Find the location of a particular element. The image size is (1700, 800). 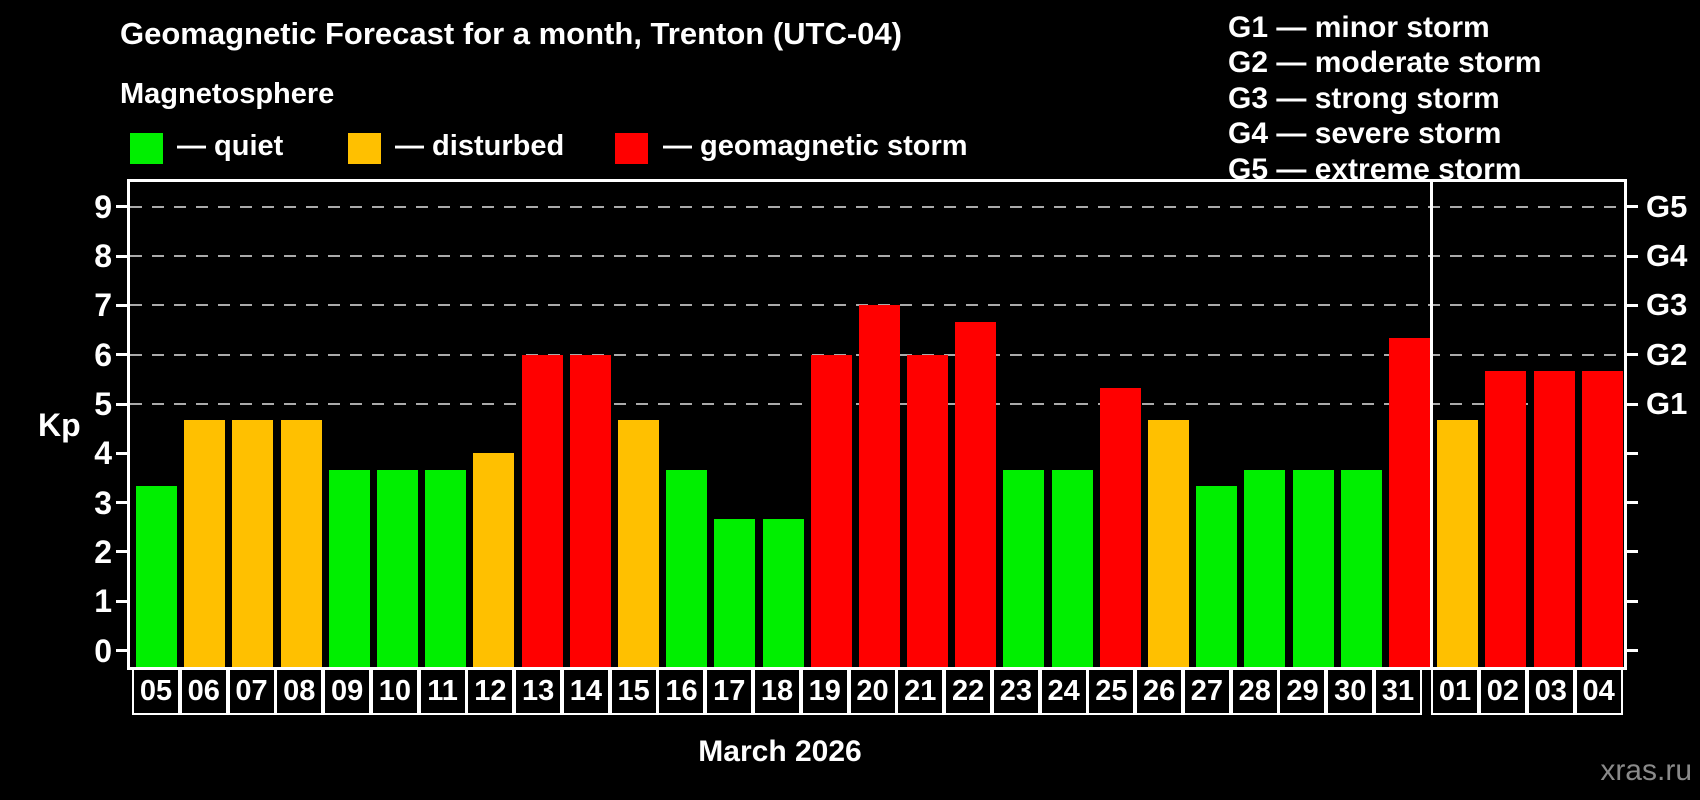

storm-legend-label: — geomagnetic storm is located at coordinates (815, 146).